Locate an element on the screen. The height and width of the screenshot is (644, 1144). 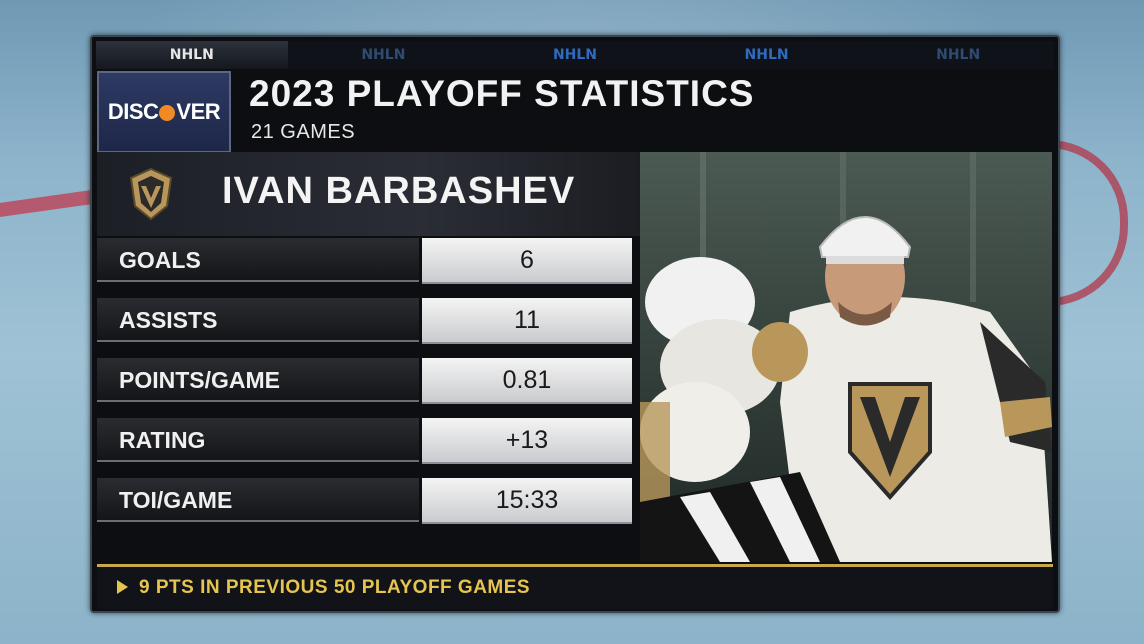
golden-knights-helmet-icon is located at coordinates (151, 194).